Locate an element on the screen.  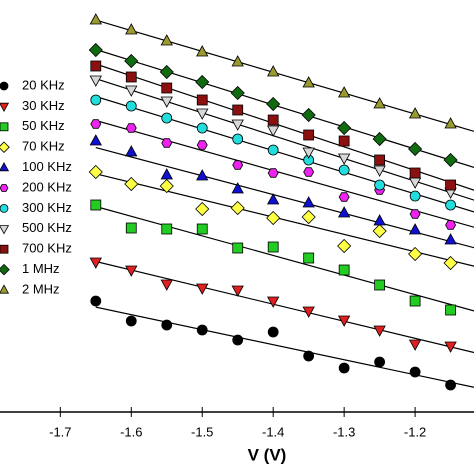
legend-label: 20 KHz is located at coordinates (43, 84).